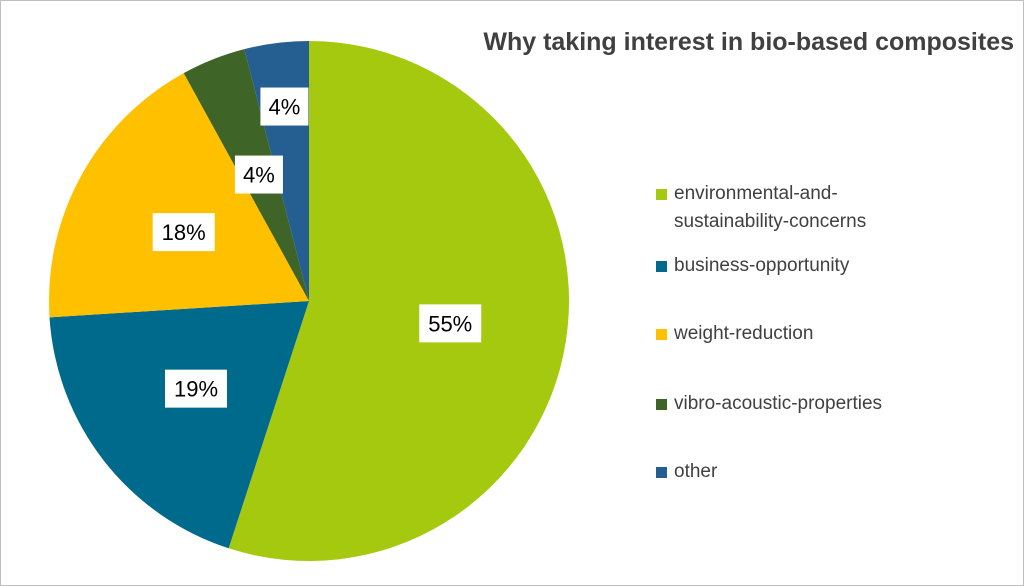  Describe the element at coordinates (778, 403) in the screenshot. I see `legend-label: vibro-acoustic-properties` at that location.